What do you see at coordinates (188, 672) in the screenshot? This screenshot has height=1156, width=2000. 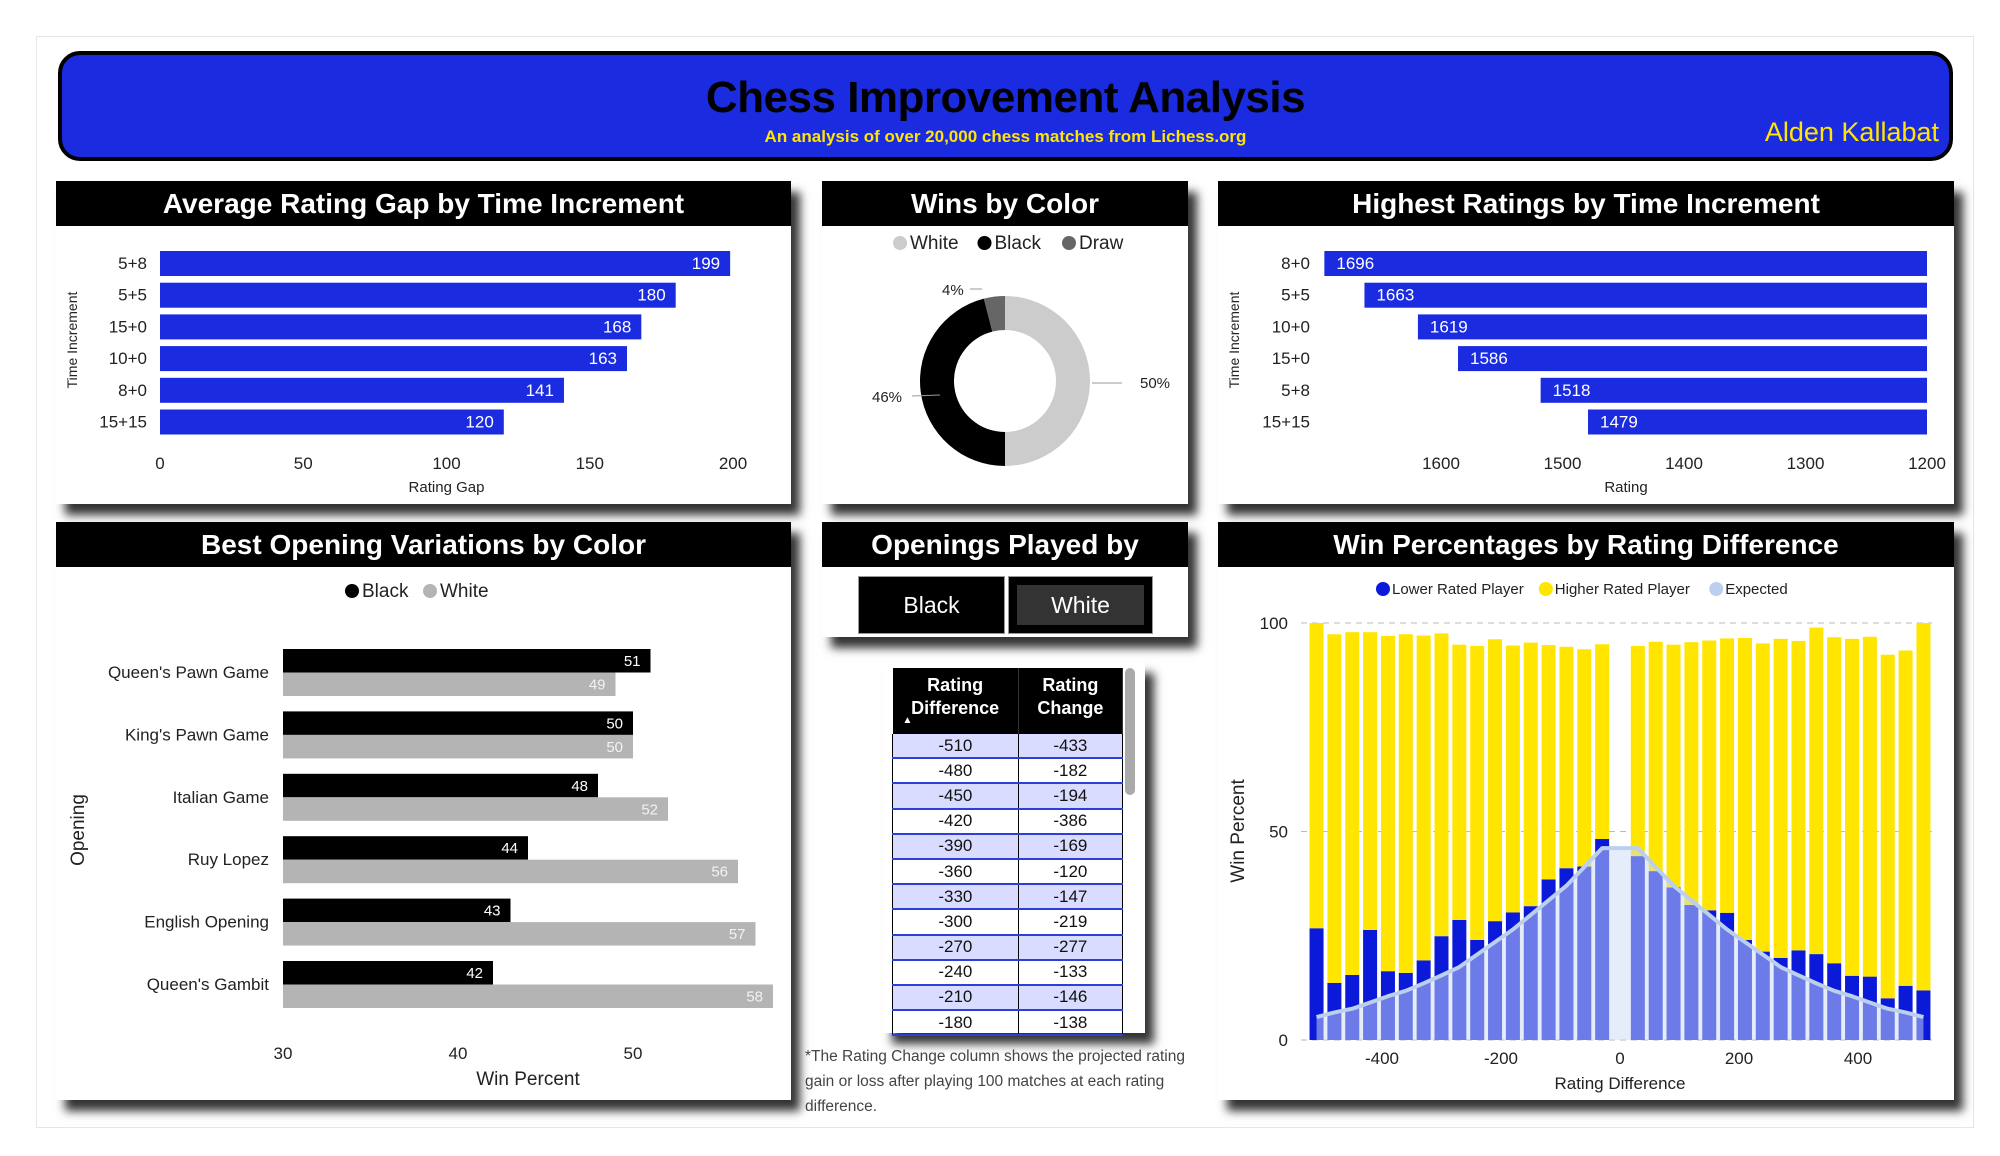 I see `category-label: Queen's Pawn Game` at bounding box center [188, 672].